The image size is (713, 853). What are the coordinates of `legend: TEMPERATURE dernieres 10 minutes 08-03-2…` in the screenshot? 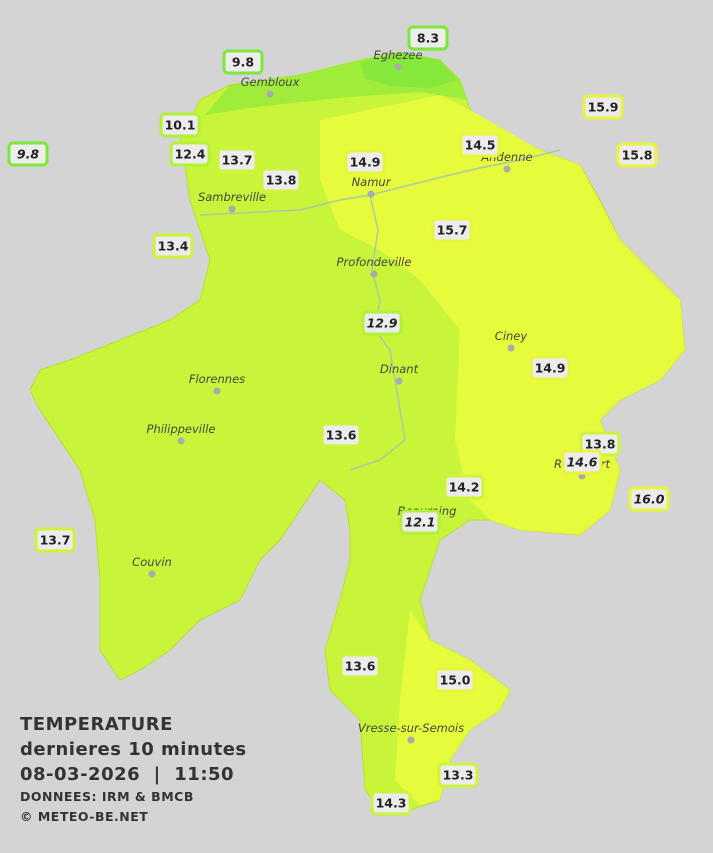 It's located at (133, 769).